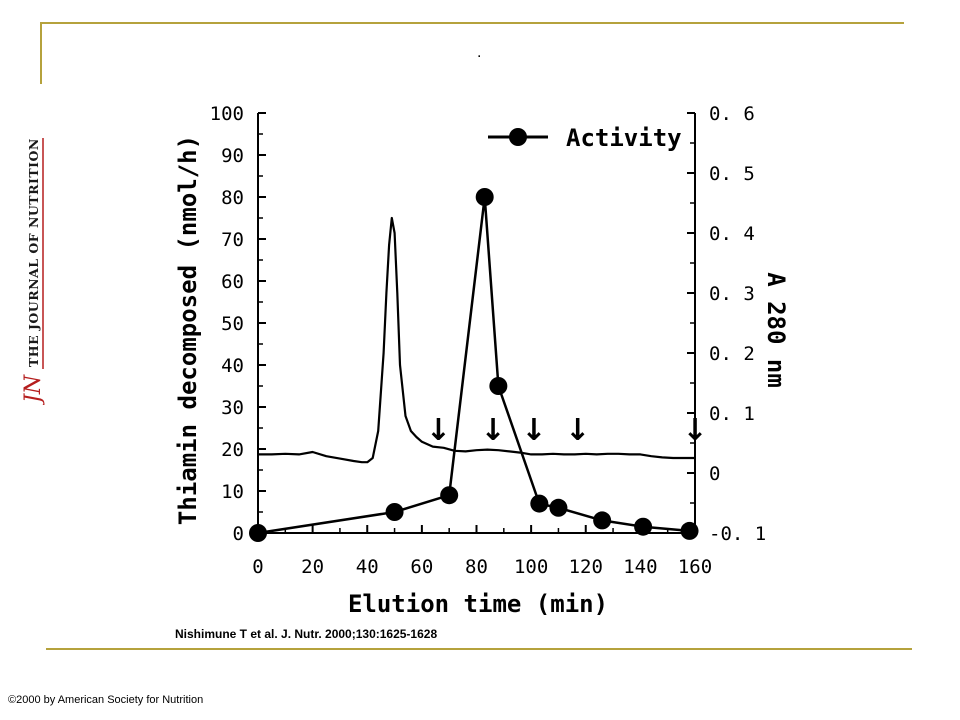 The width and height of the screenshot is (960, 720). I want to click on right-axis-tick-label: 0. 4, so click(732, 234).